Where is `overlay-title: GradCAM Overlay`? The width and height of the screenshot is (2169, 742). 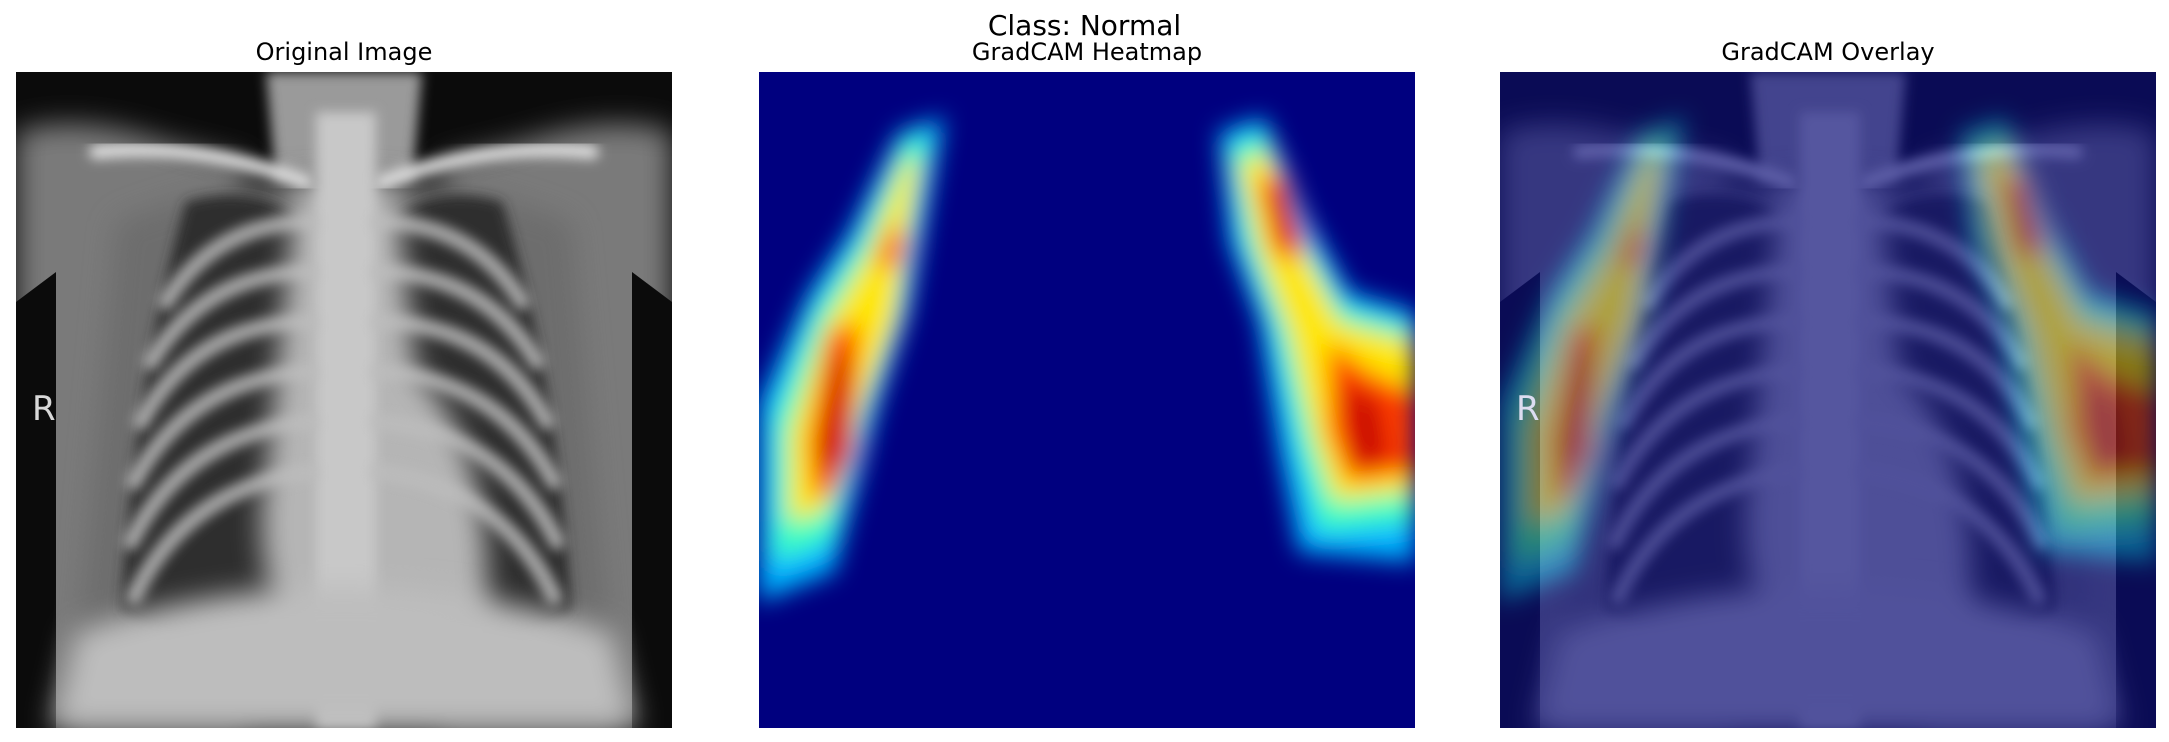
overlay-title: GradCAM Overlay is located at coordinates (1828, 52).